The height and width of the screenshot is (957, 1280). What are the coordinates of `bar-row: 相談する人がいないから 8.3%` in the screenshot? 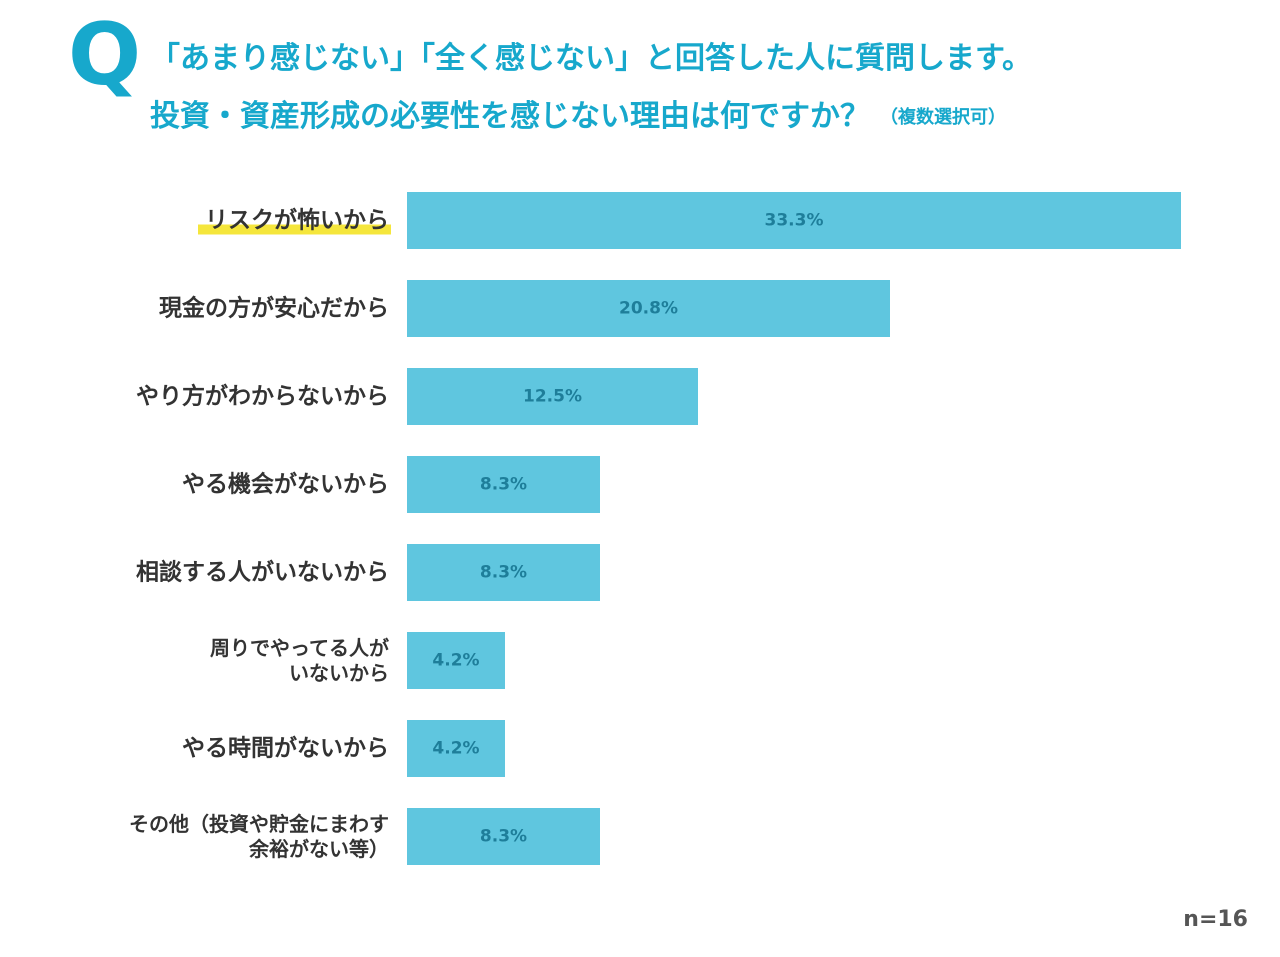 It's located at (368, 572).